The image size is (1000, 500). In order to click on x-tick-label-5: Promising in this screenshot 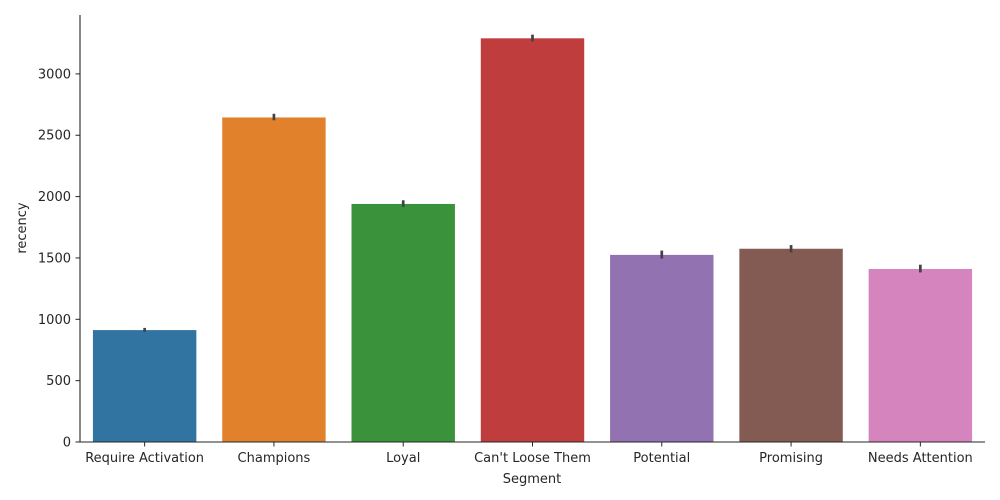, I will do `click(791, 458)`.